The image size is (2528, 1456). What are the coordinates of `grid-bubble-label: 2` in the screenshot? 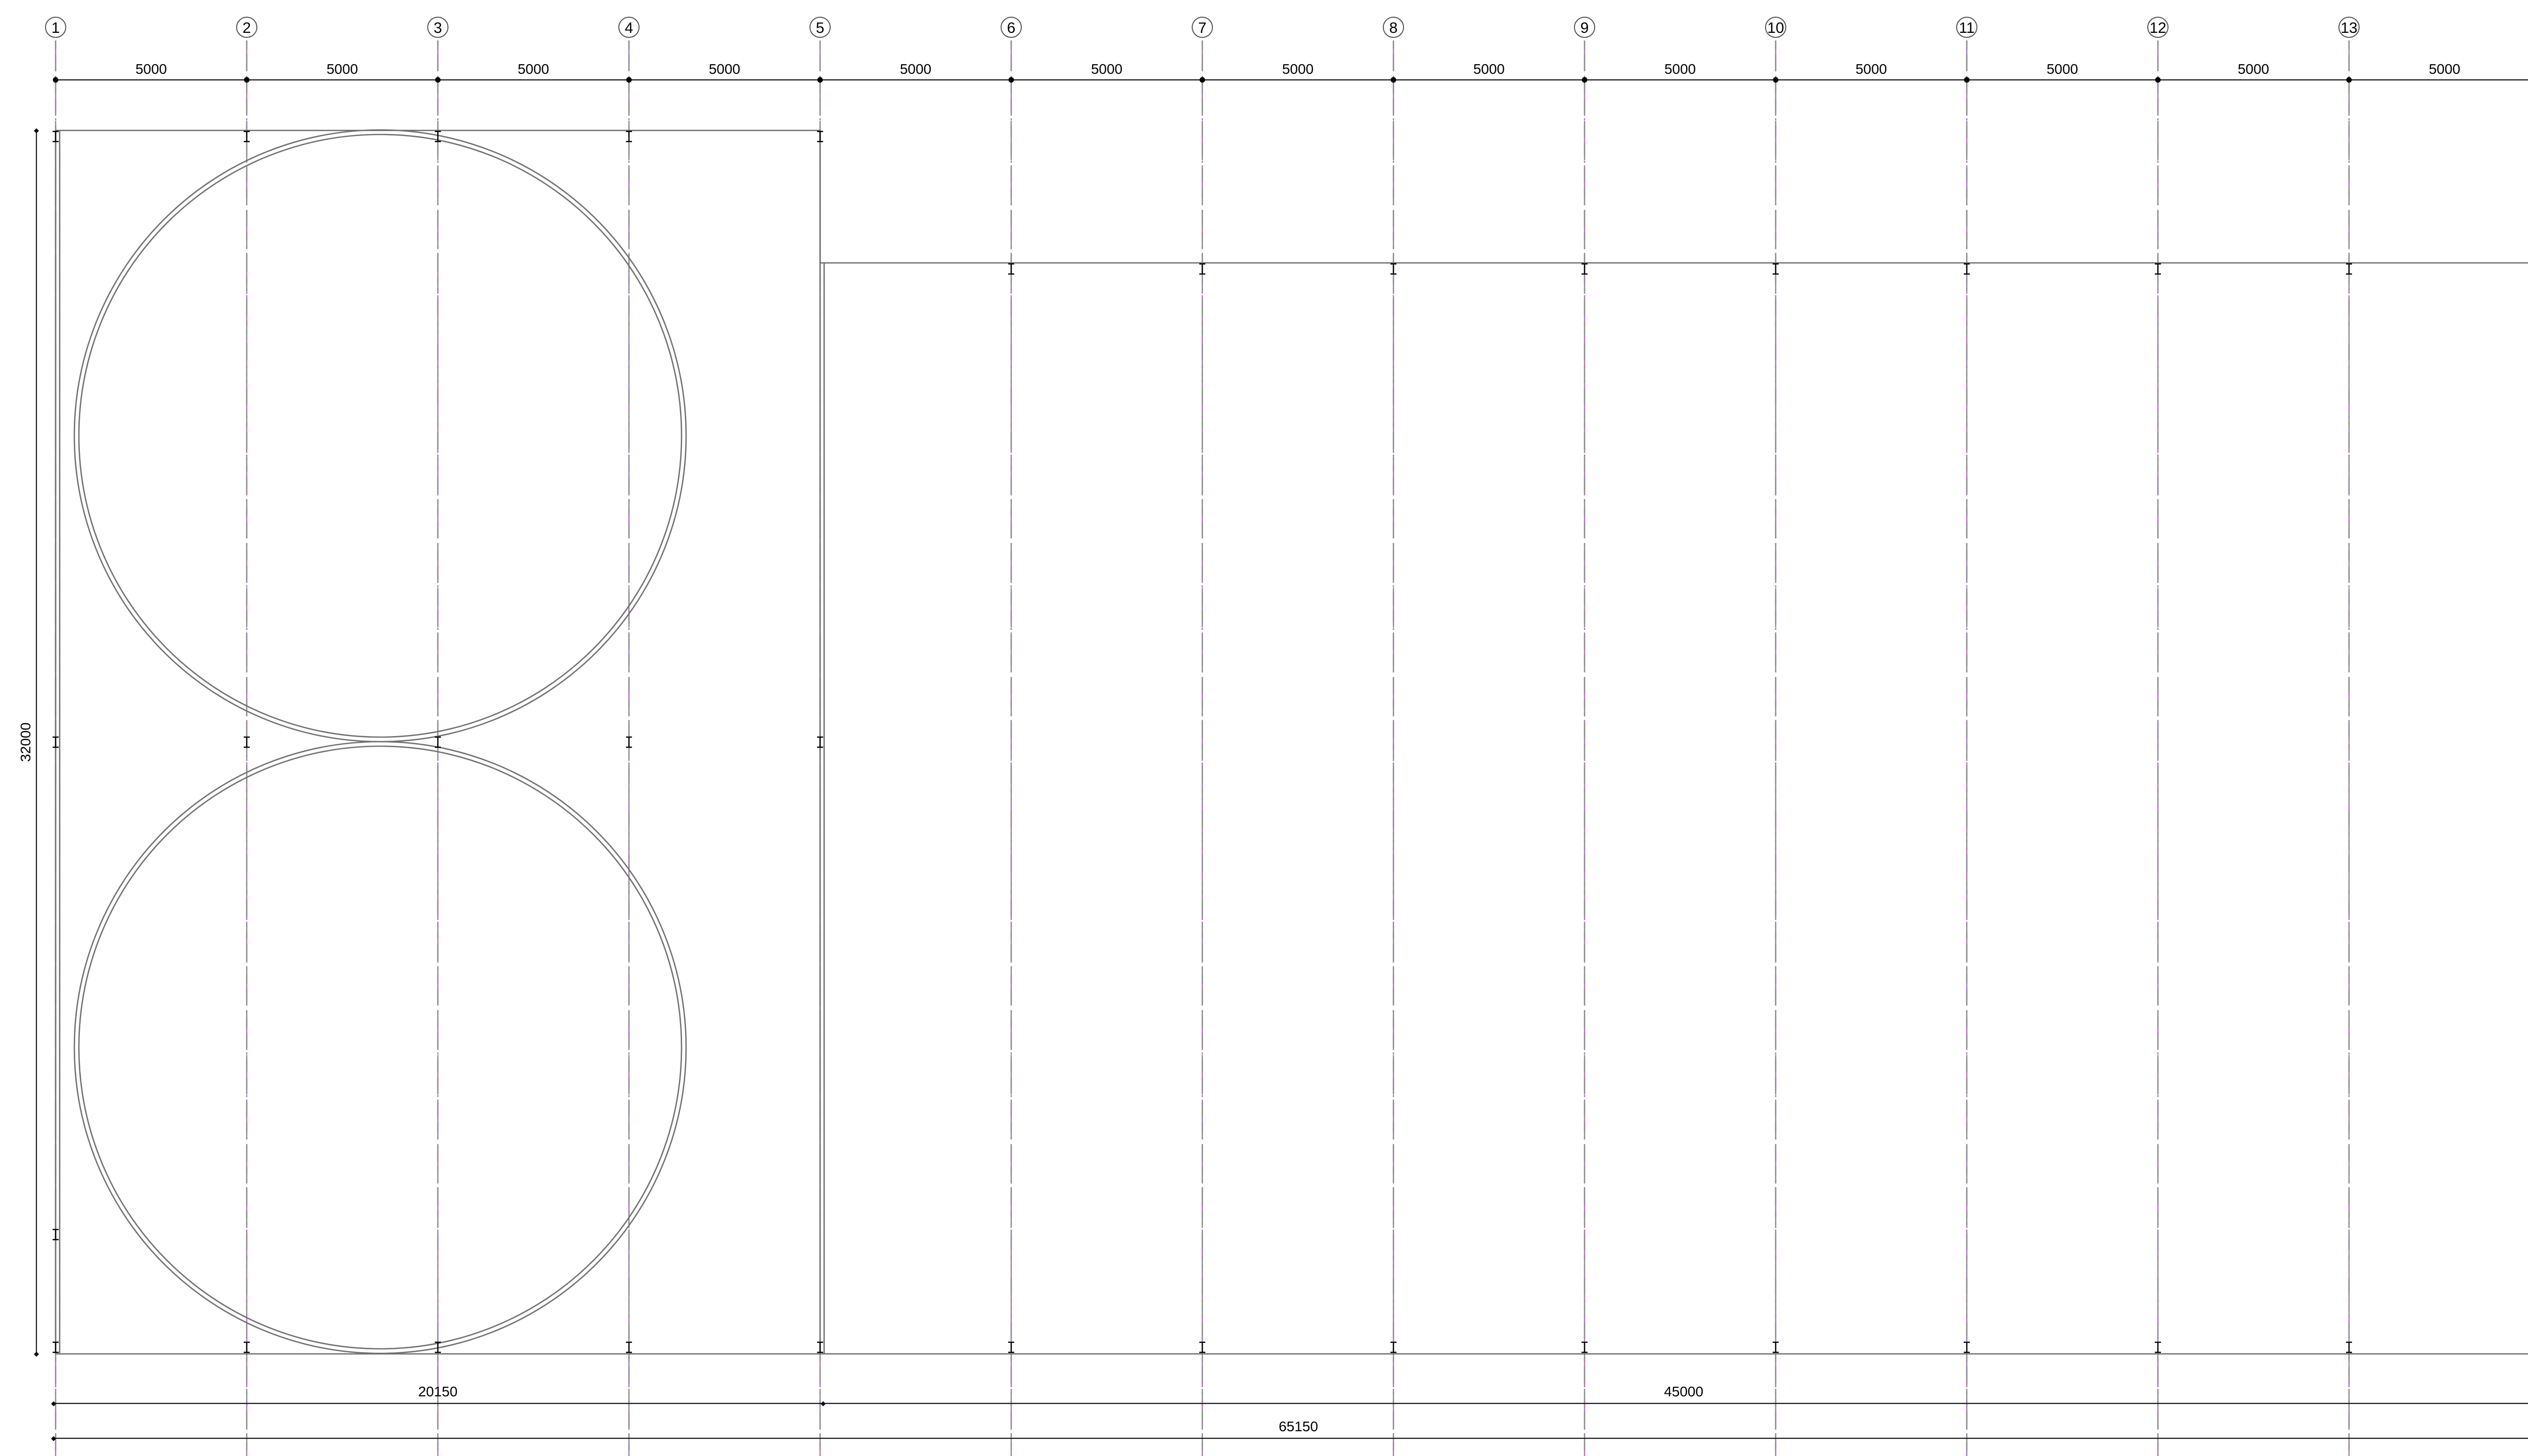 It's located at (247, 28).